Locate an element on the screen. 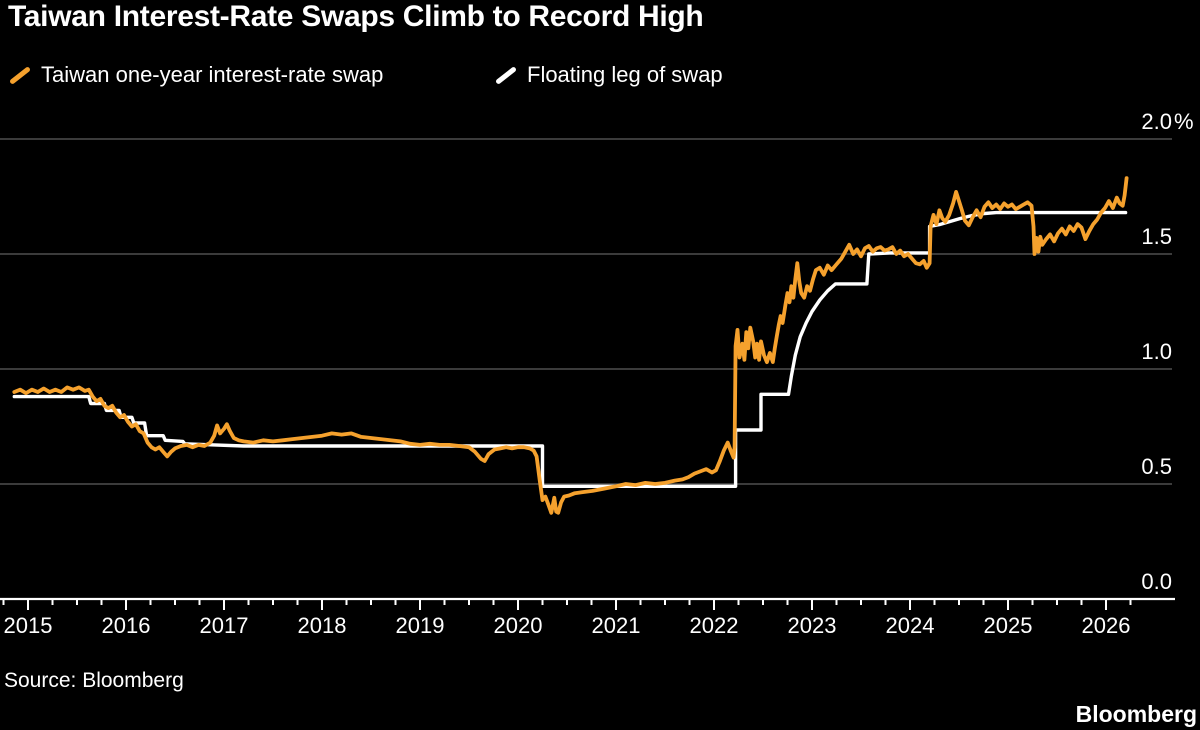 This screenshot has width=1200, height=730. y-tick-label: 2.0 is located at coordinates (1156, 121).